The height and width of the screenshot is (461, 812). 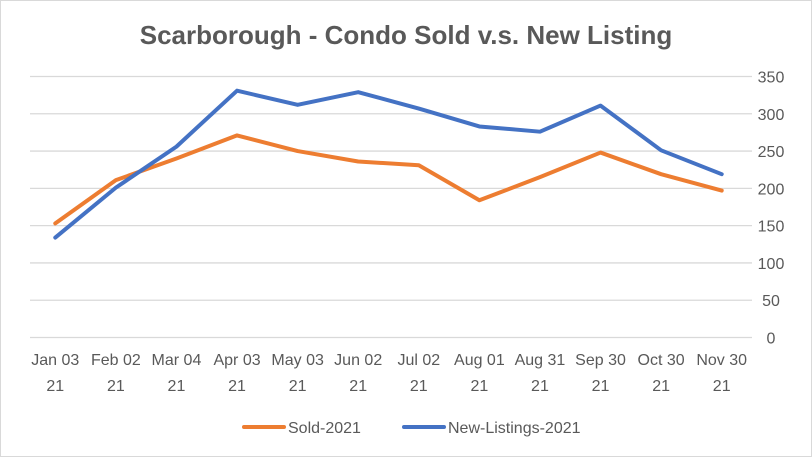 What do you see at coordinates (771, 78) in the screenshot?
I see `y-tick-label: 350` at bounding box center [771, 78].